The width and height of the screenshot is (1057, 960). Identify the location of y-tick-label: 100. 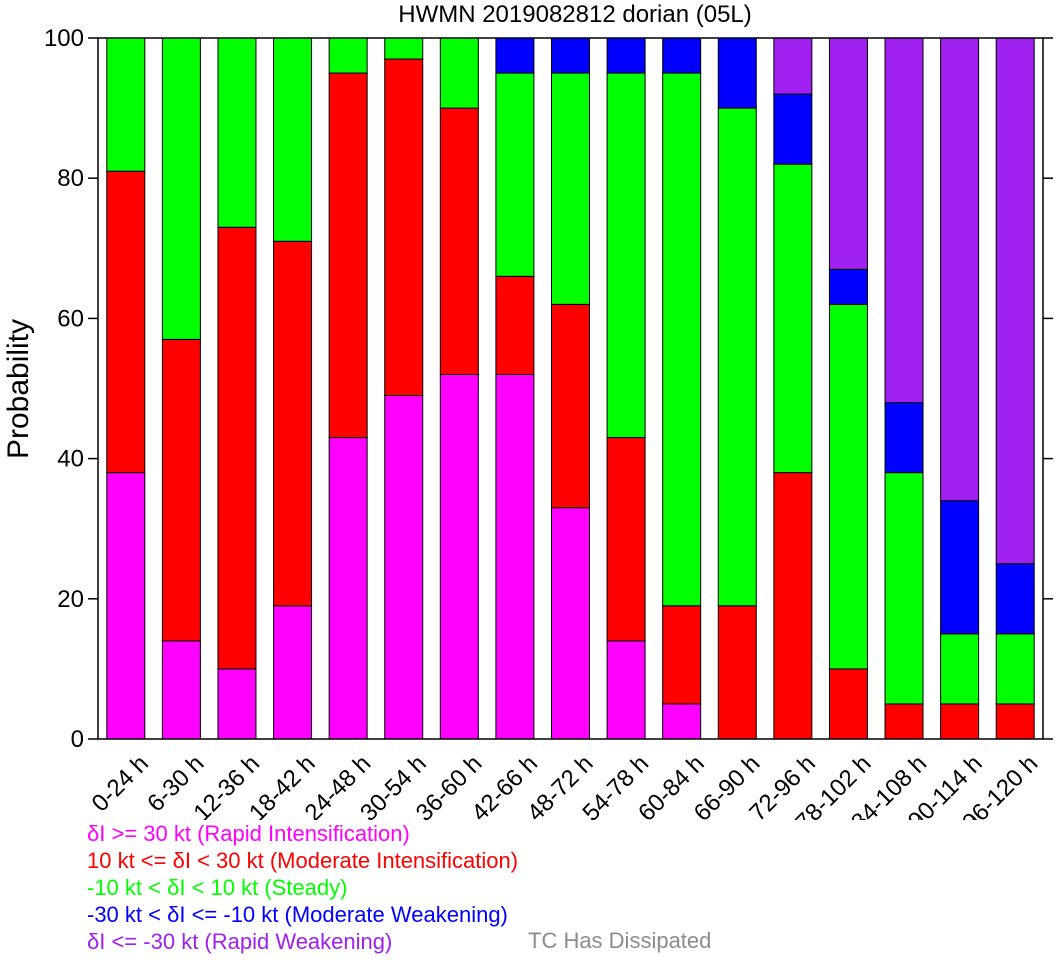
(64, 38).